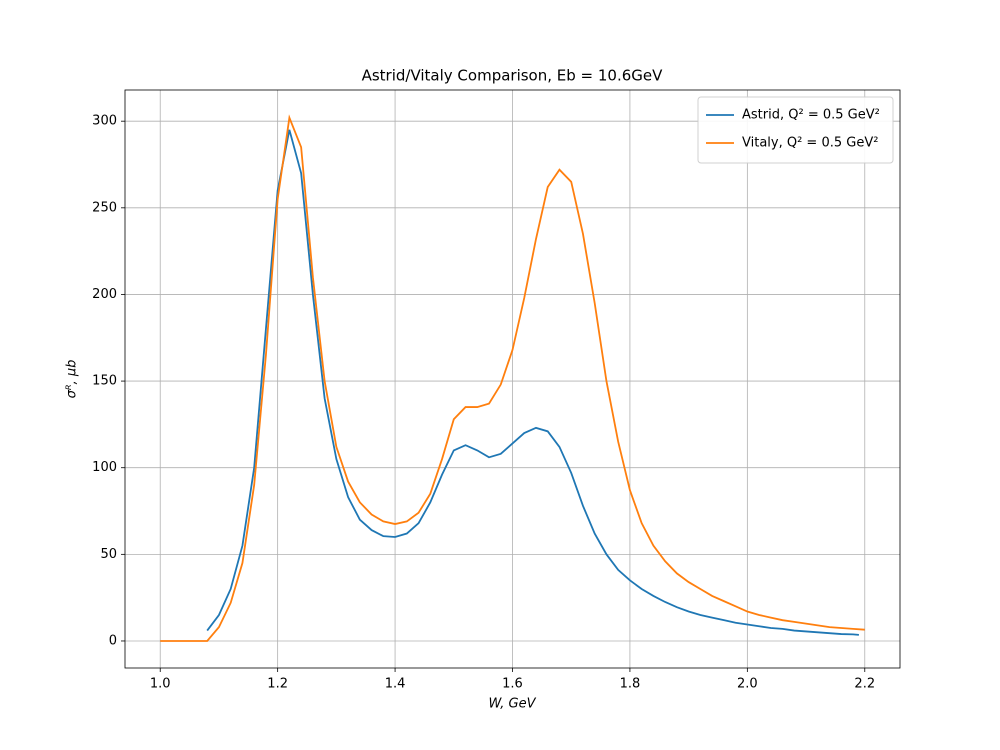 This screenshot has width=1000, height=750. Describe the element at coordinates (811, 115) in the screenshot. I see `legend-label: Astrid, Q² = 0.5 GeV²` at that location.